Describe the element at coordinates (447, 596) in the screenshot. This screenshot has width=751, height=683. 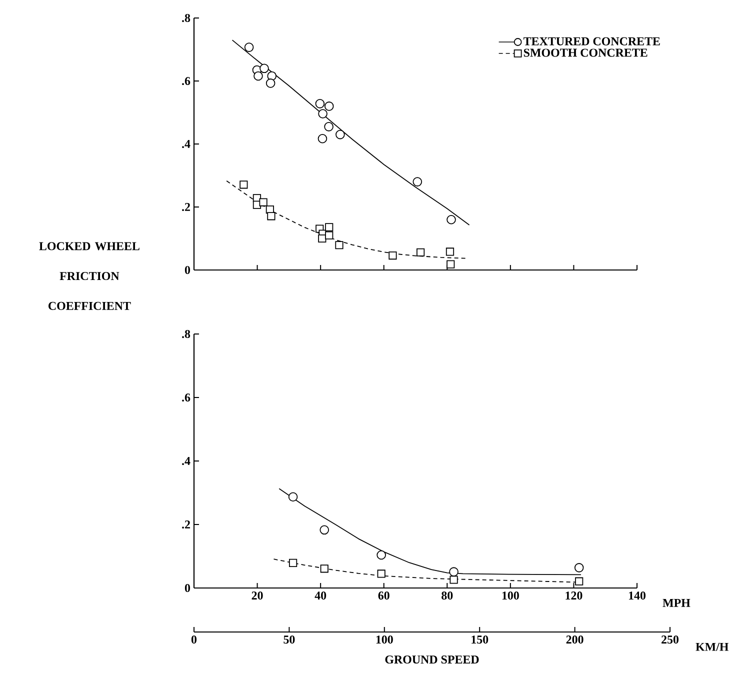
I see `x-tick-label: 80` at that location.